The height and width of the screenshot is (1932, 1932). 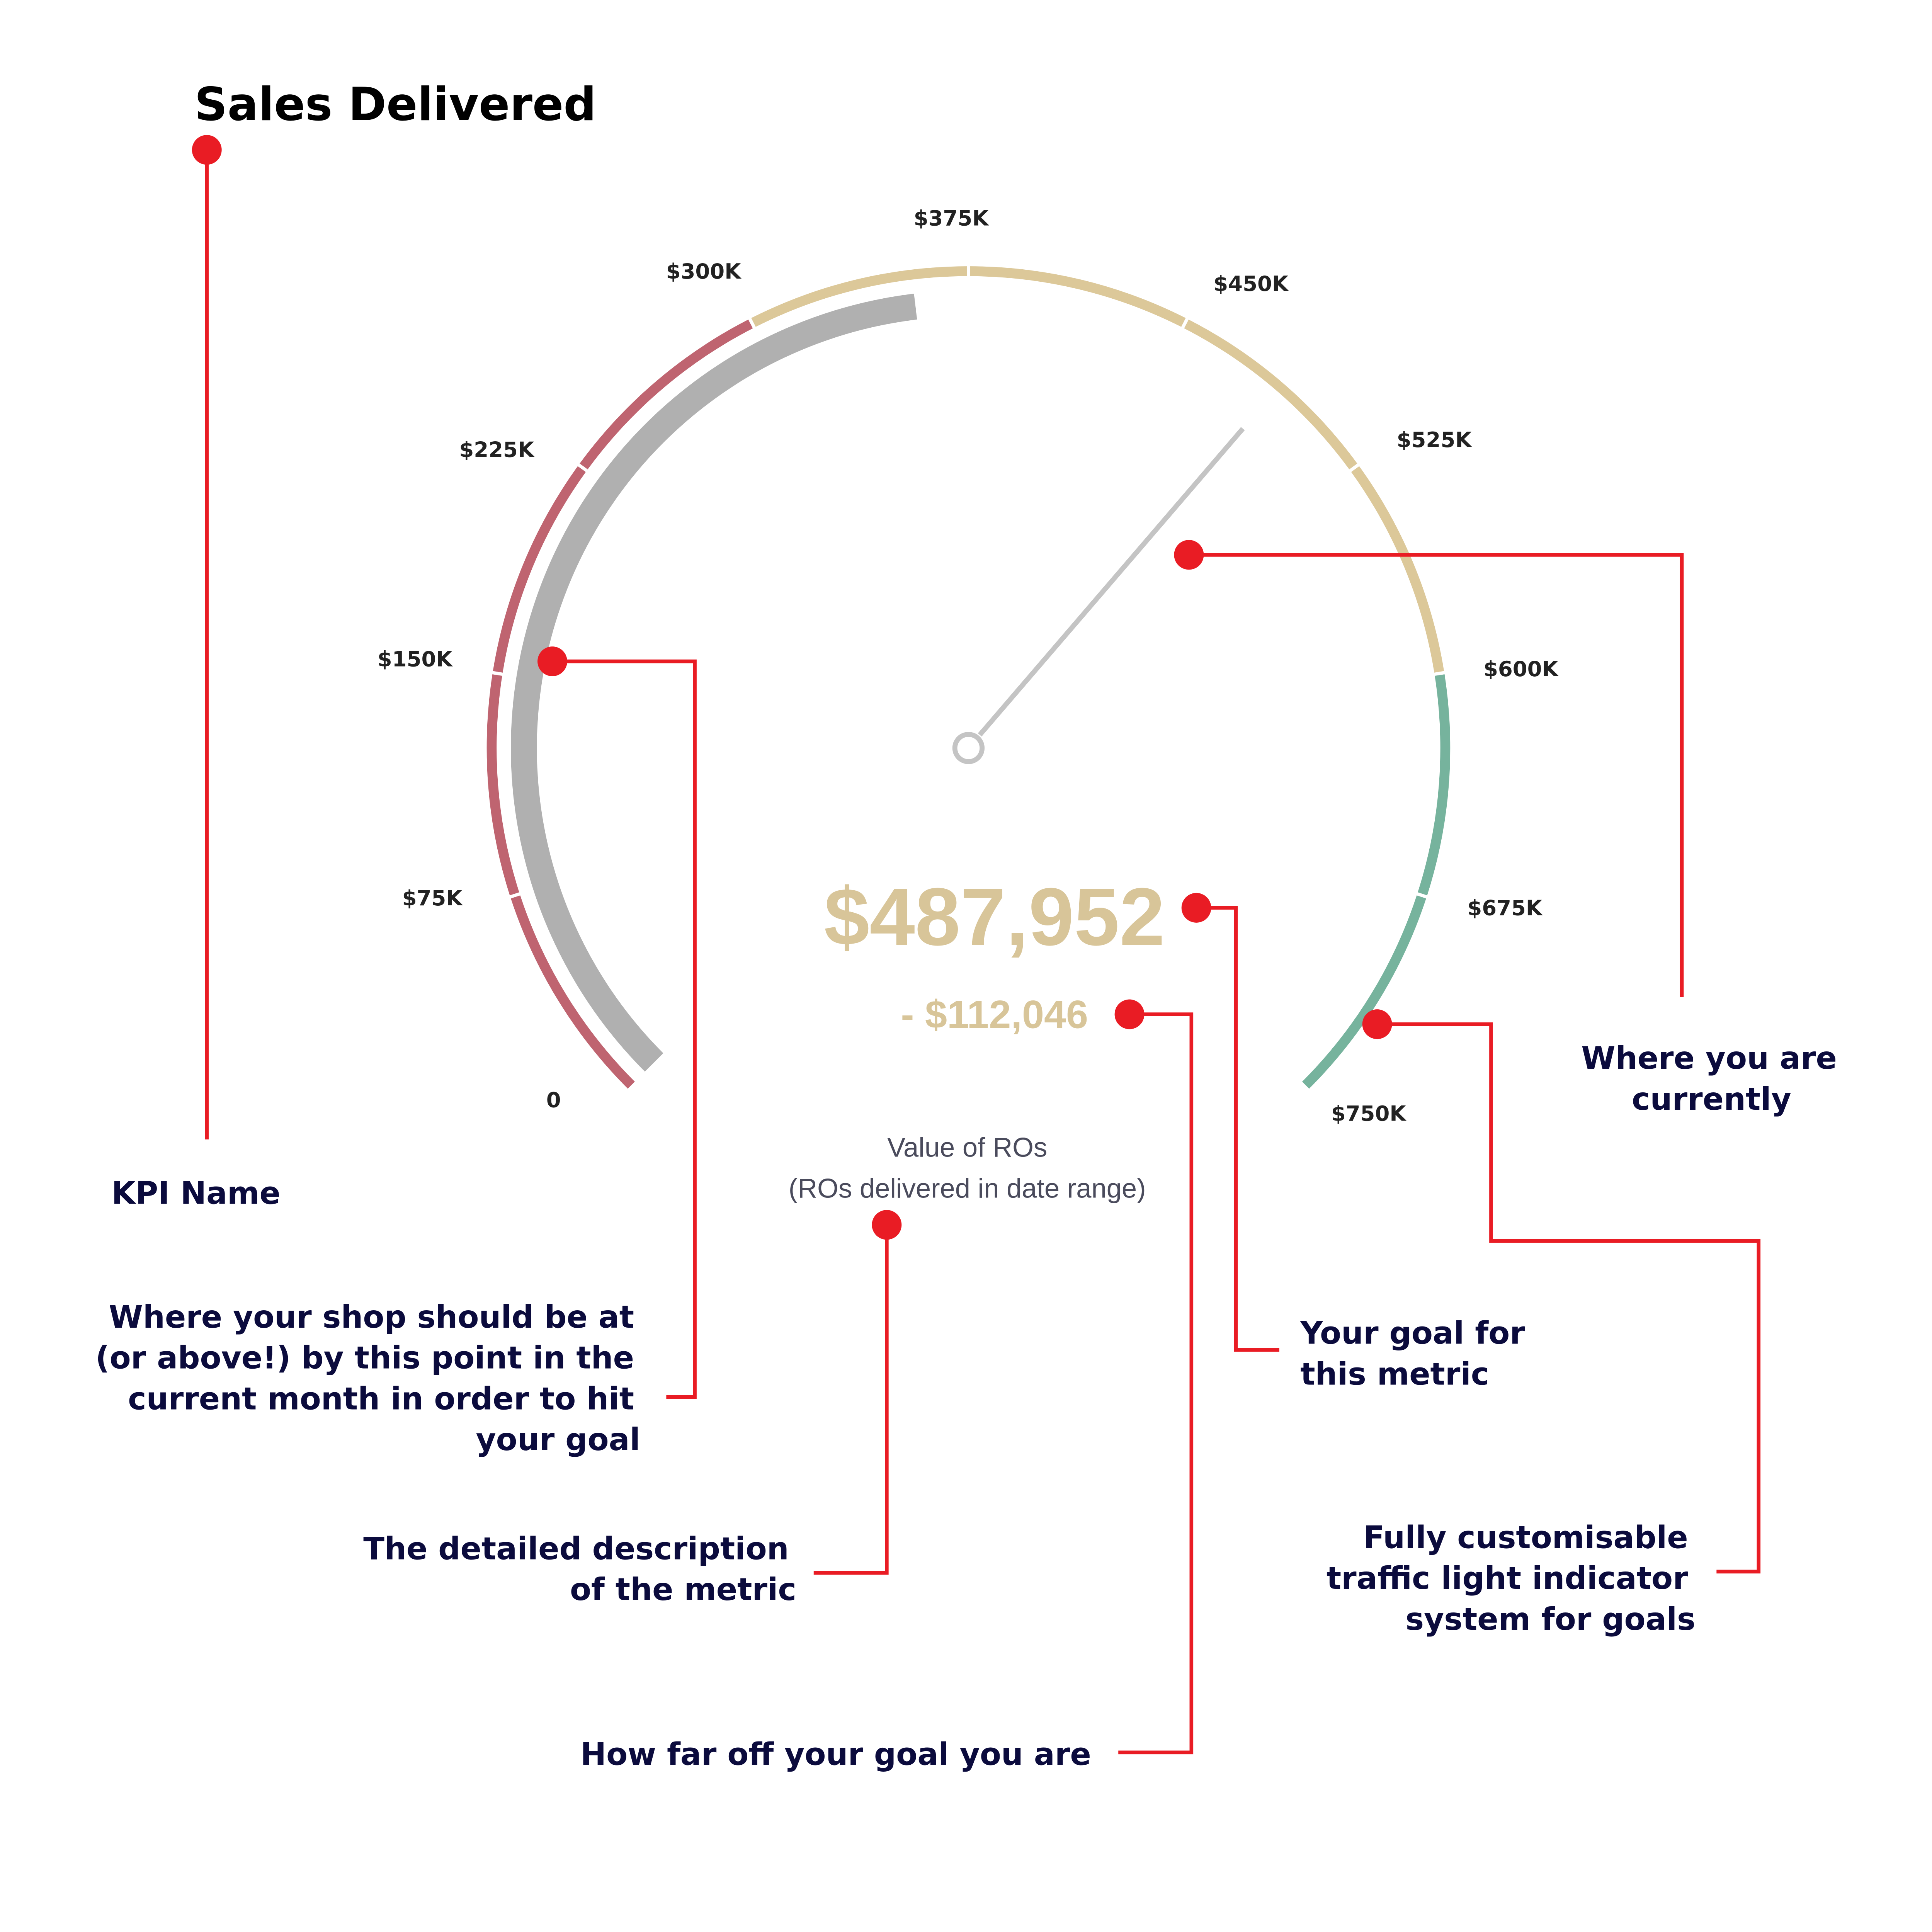 I want to click on annotation-goal: Your goal for this metric, so click(x=1353, y=1142).